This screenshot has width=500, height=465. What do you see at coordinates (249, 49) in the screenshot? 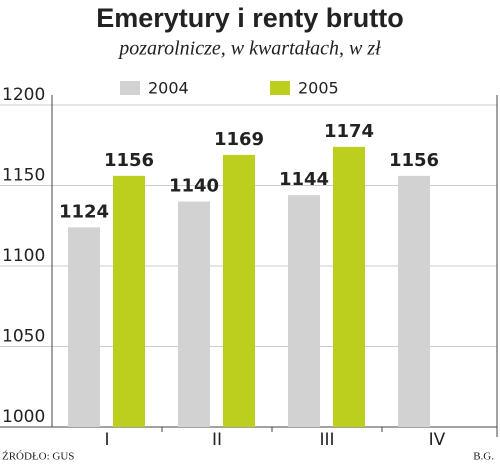
I see `chart-subtitle: pozarolnicze, w kwartałach, w zł` at bounding box center [249, 49].